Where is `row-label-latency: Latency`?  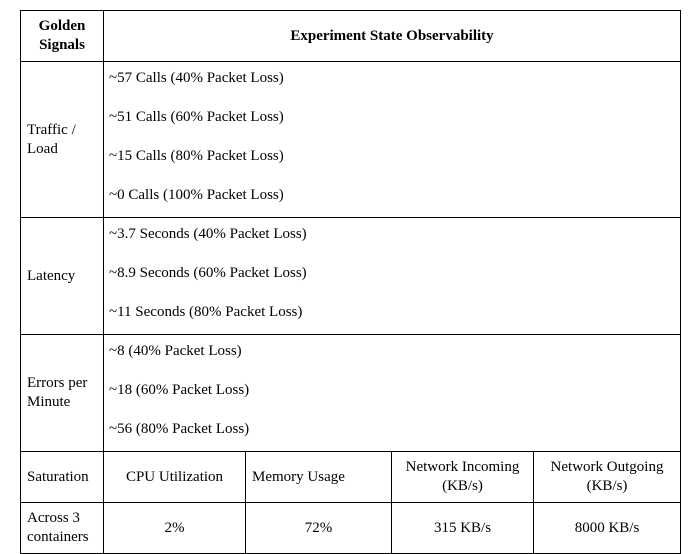
row-label-latency: Latency is located at coordinates (62, 276).